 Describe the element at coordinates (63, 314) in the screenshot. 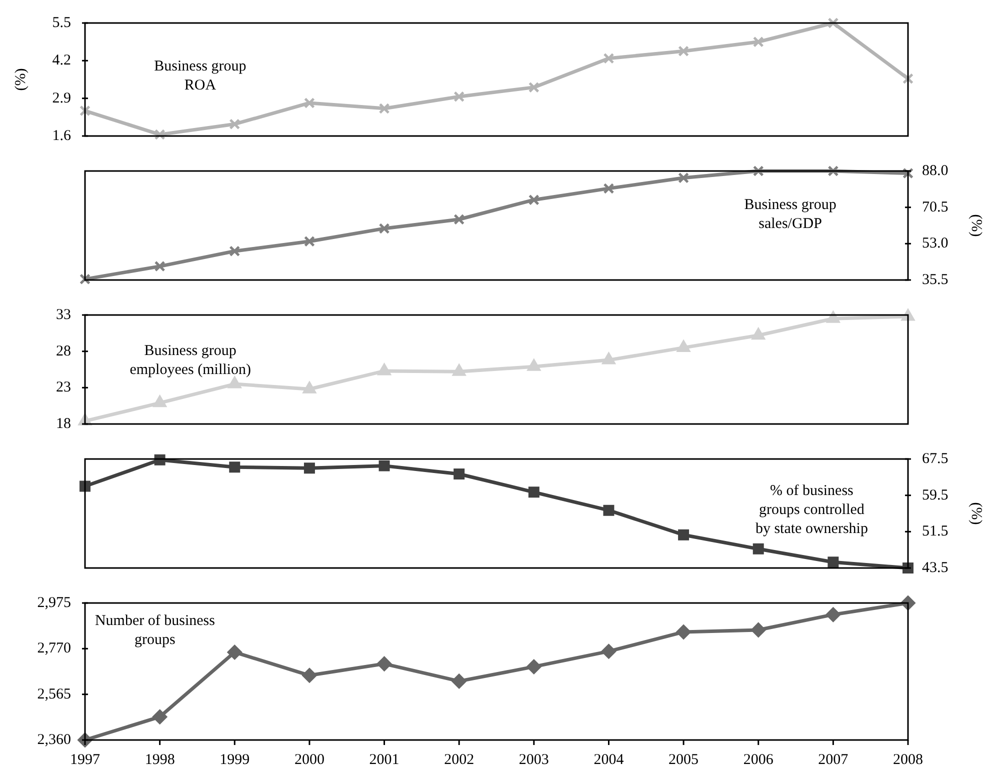

I see `y-tick-label: 33` at that location.